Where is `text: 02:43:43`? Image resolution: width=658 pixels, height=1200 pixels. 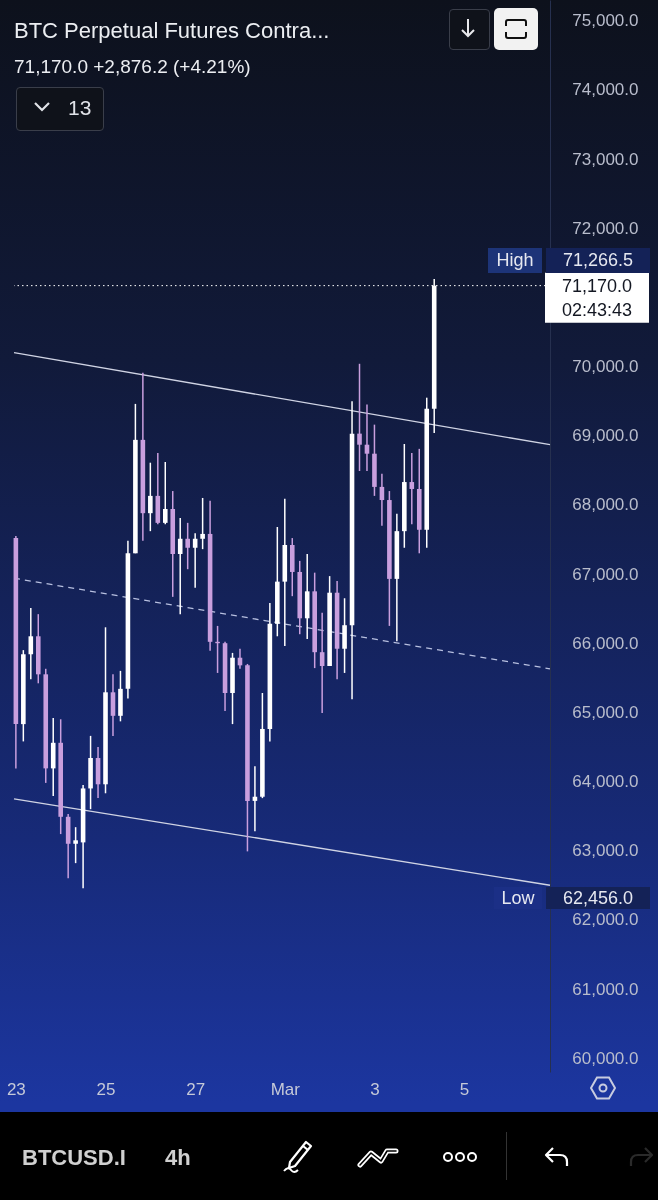
text: 02:43:43 is located at coordinates (597, 310).